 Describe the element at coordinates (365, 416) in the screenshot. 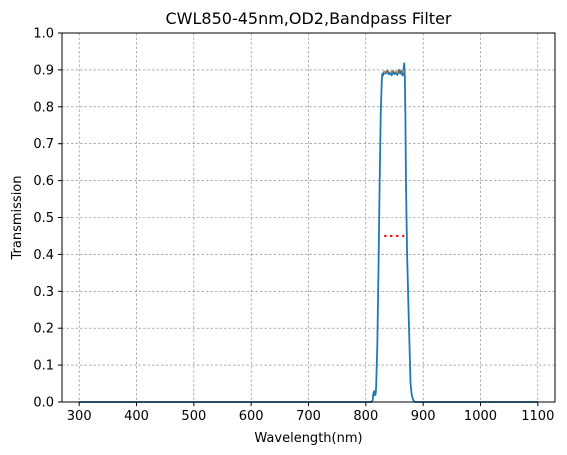

I see `x-tick-label: 800` at that location.